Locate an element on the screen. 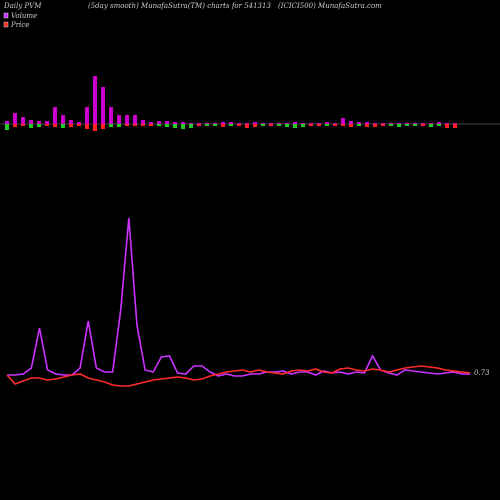 Image resolution: width=500 pixels, height=500 pixels. legend-swatch is located at coordinates (6, 15).